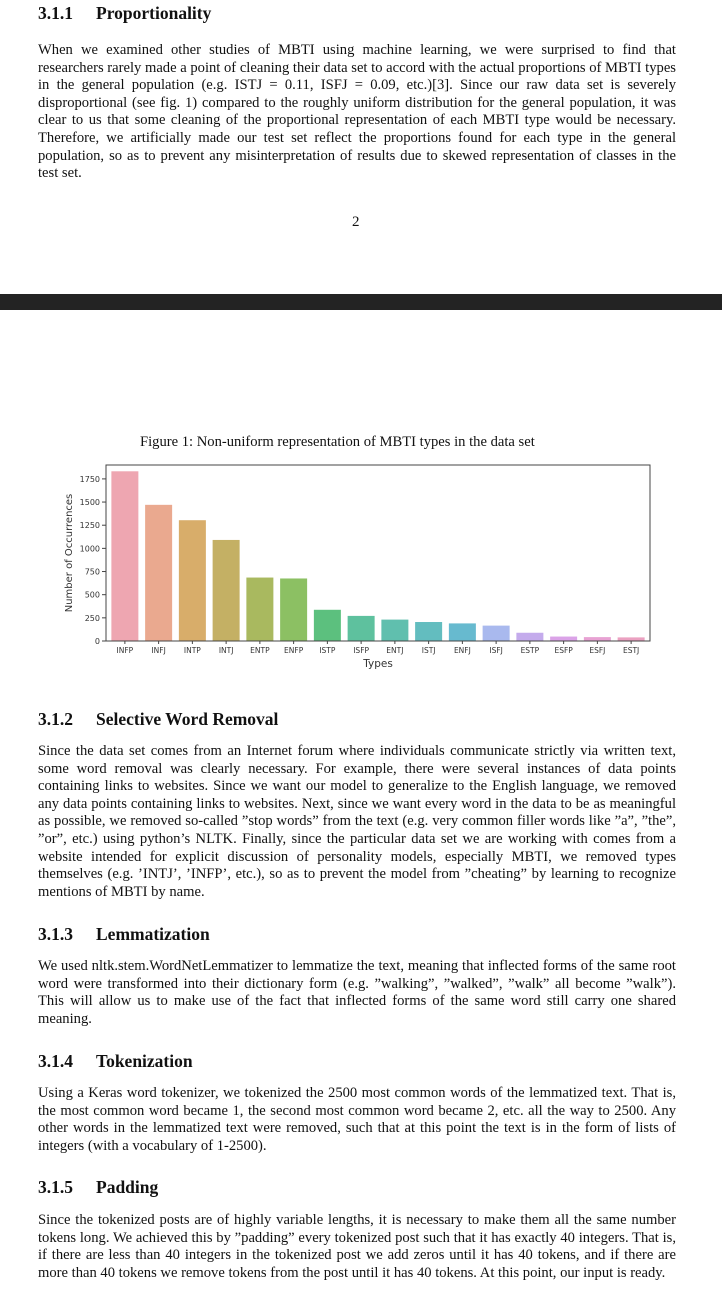 The image size is (722, 1304). I want to click on section-title: Tokenization, so click(144, 1061).